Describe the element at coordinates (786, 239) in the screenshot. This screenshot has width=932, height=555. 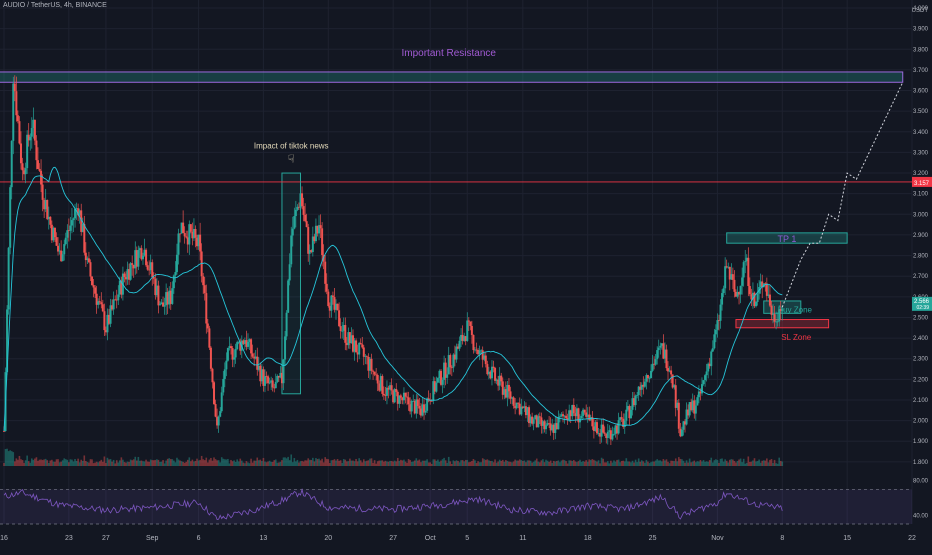
I see `tp1-label: TP 1` at that location.